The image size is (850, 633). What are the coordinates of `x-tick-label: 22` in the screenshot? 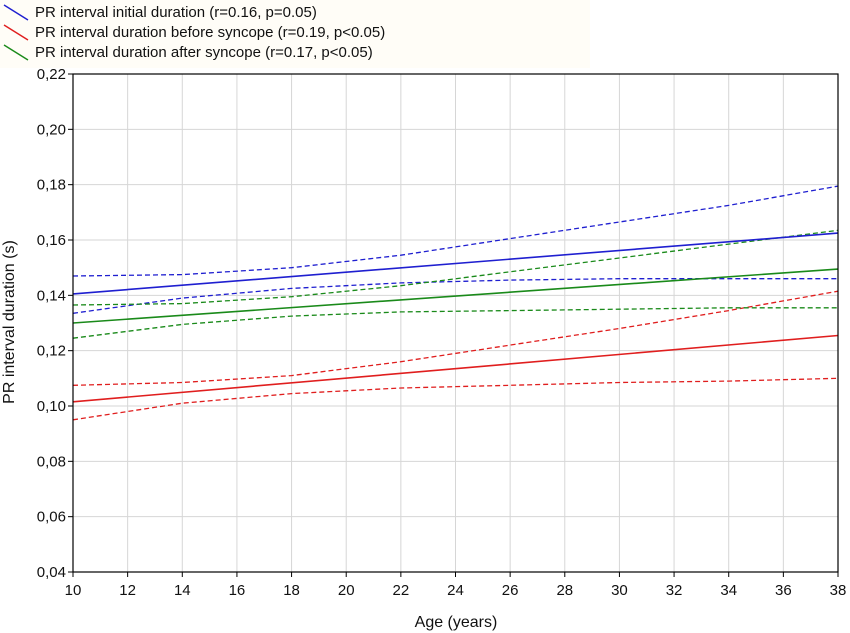 It's located at (401, 590).